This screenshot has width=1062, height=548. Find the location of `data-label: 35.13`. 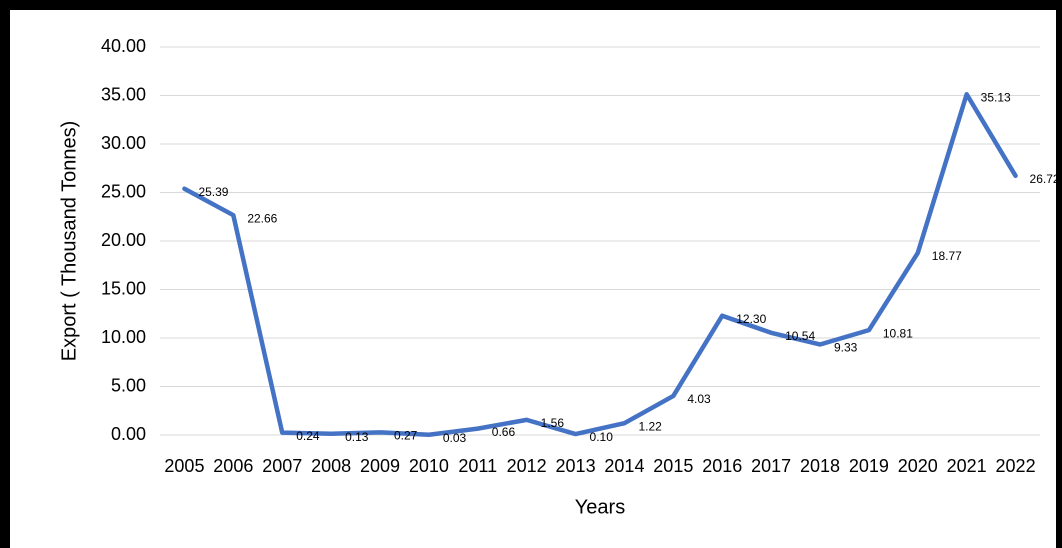

data-label: 35.13 is located at coordinates (996, 97).